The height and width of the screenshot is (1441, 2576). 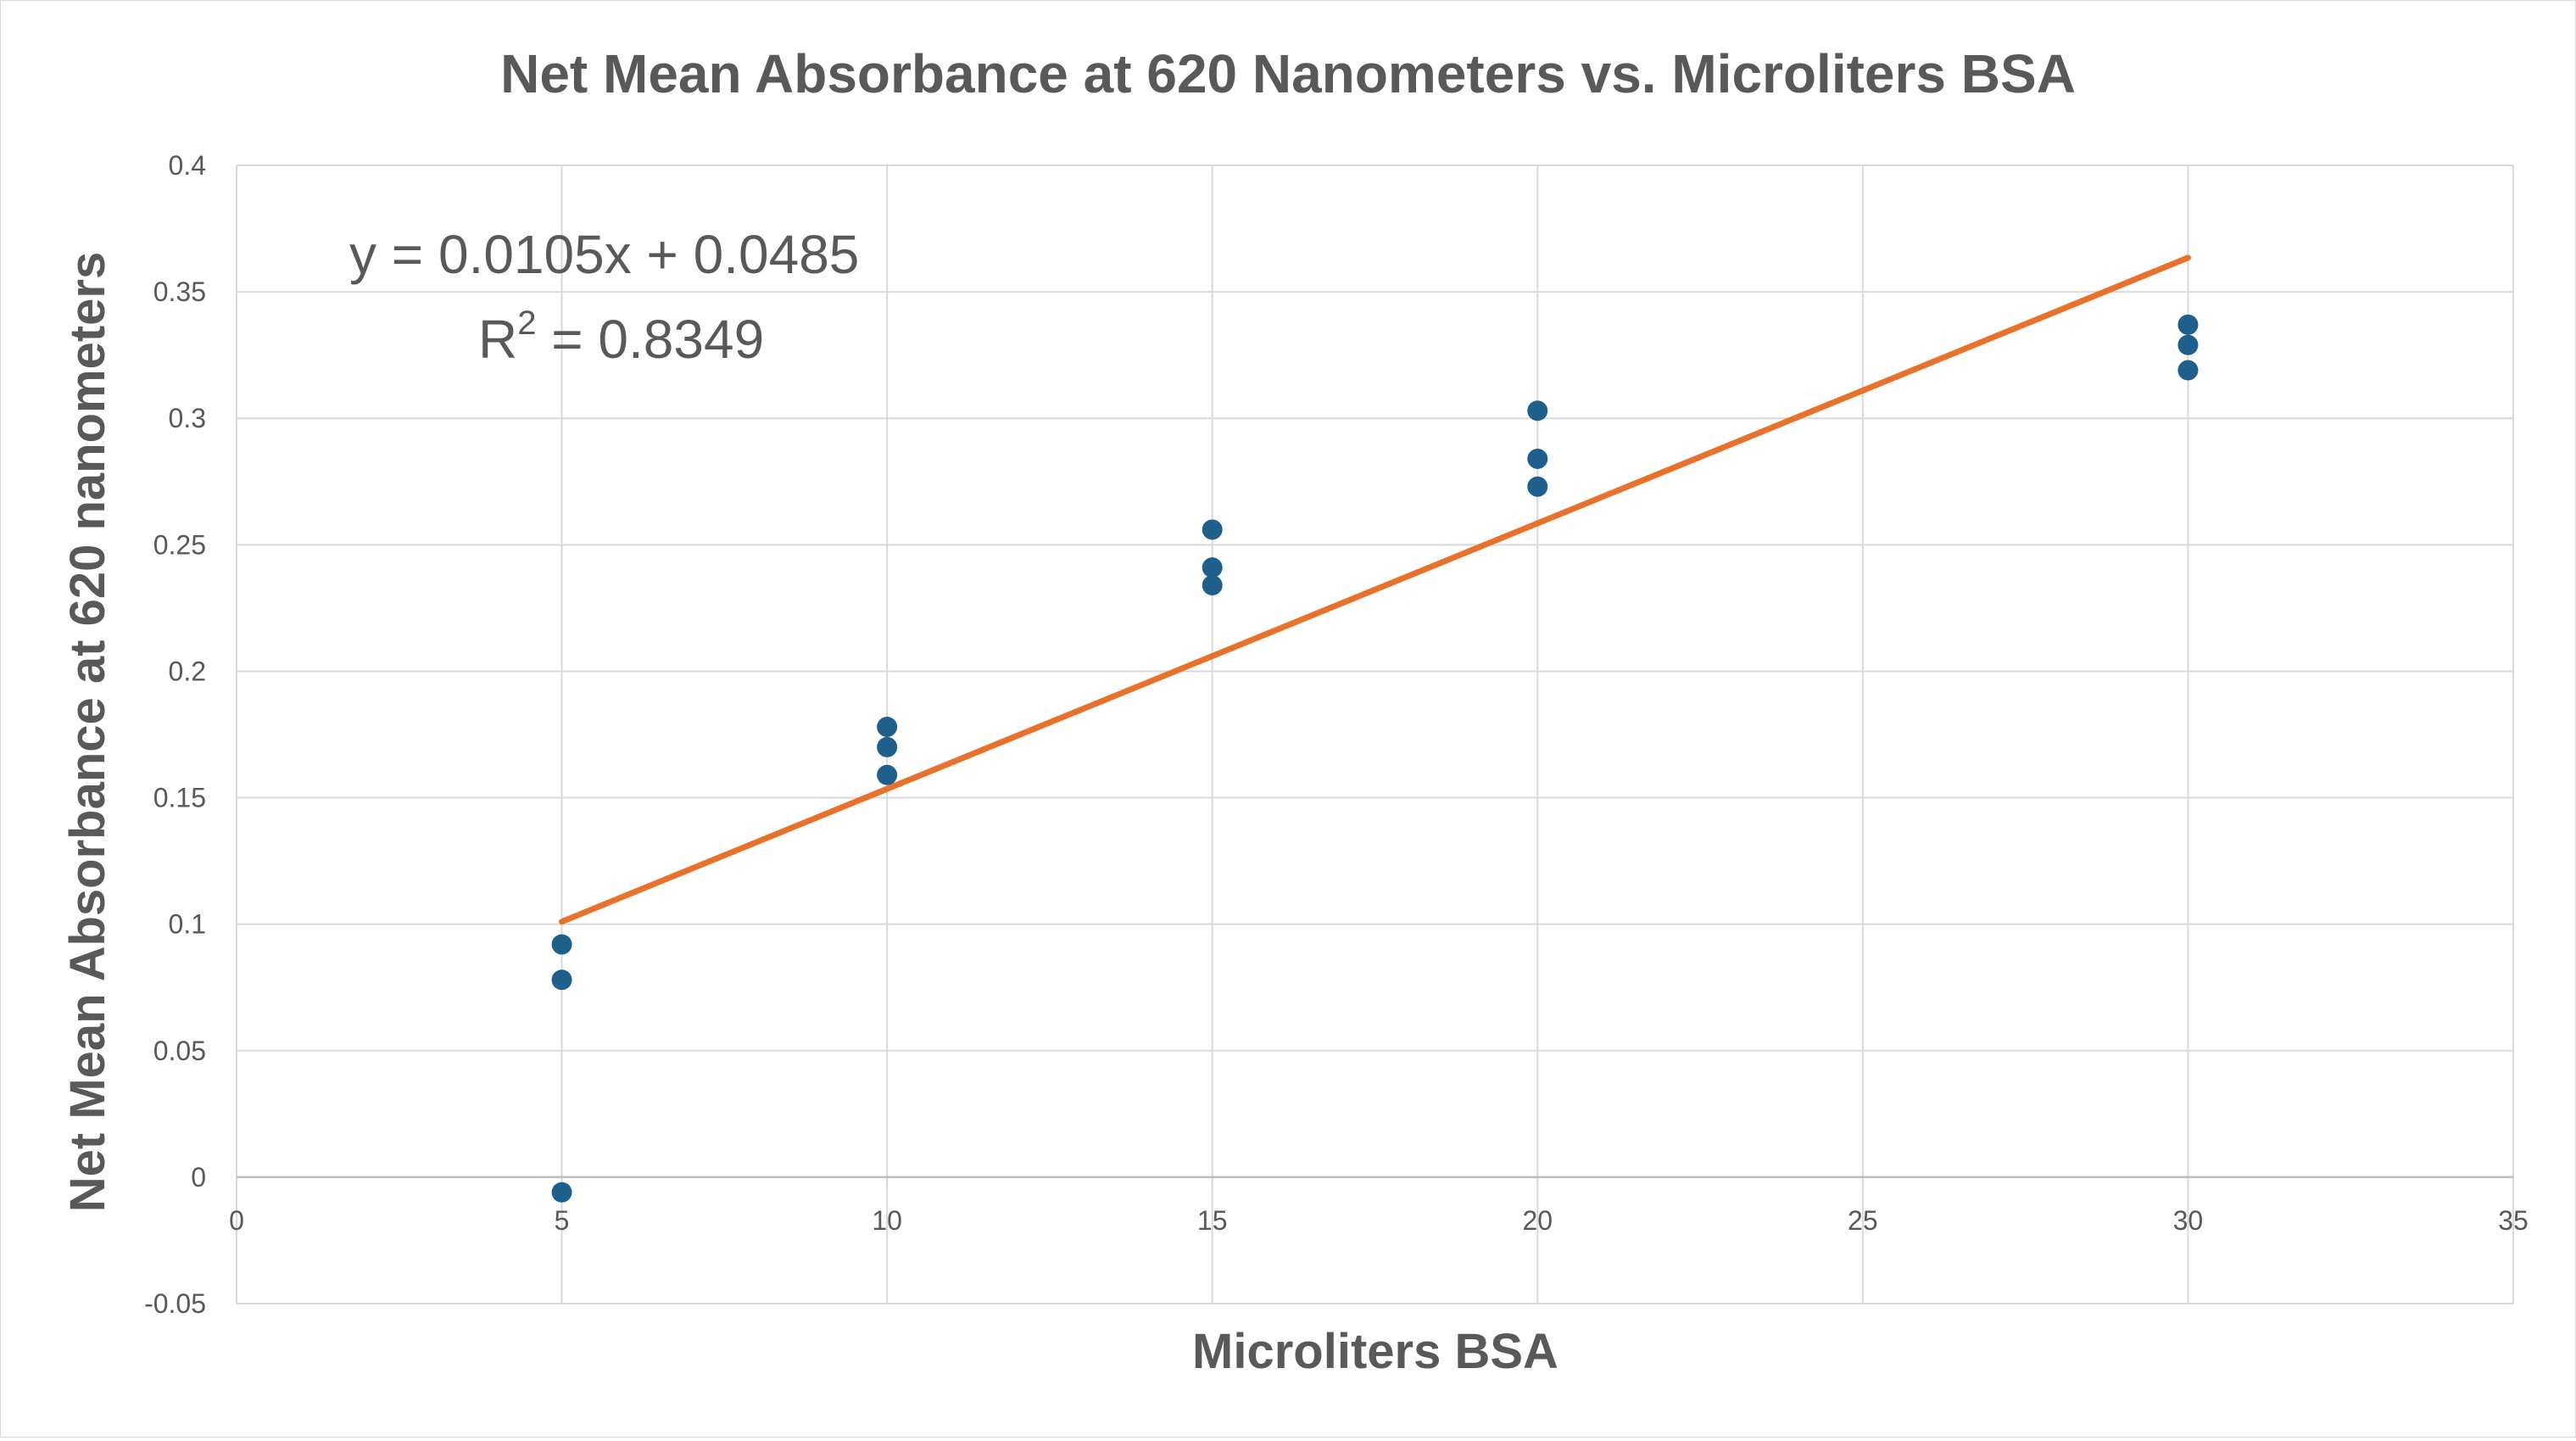 I want to click on x-tick-label: 5, so click(x=562, y=1221).